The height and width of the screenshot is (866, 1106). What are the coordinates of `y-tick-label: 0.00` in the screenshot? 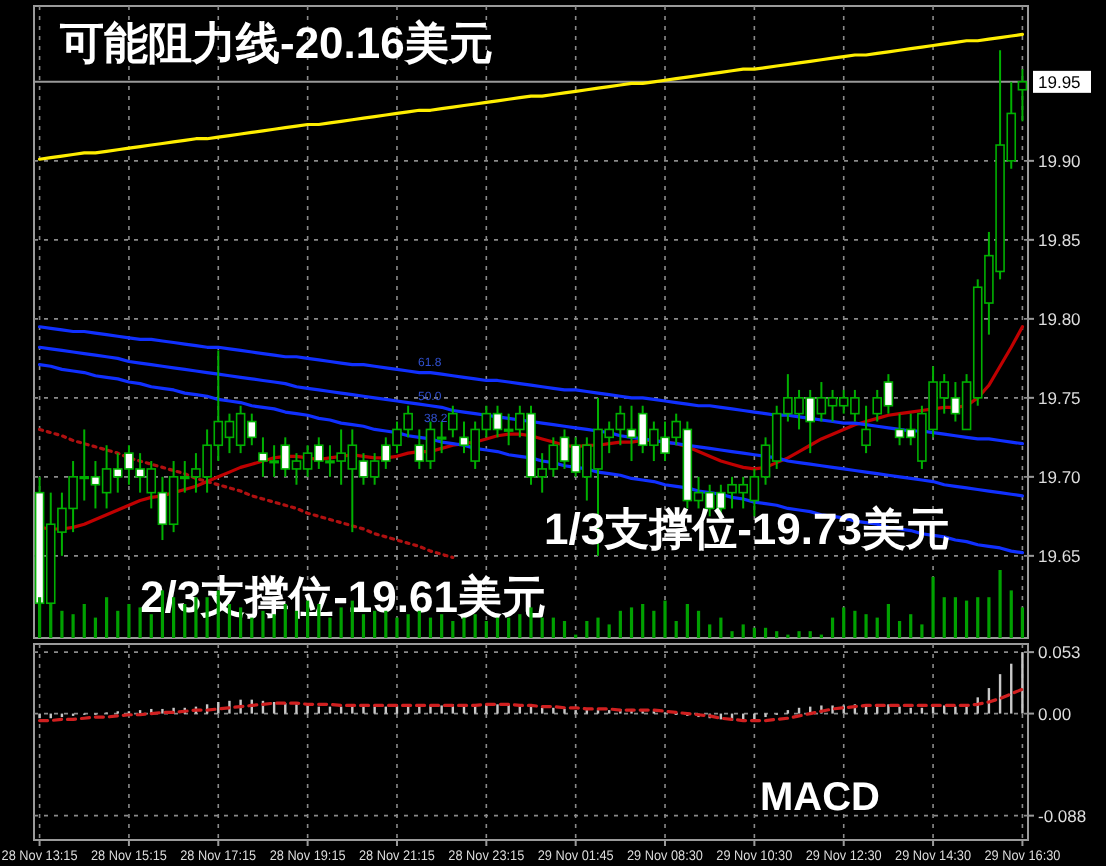 It's located at (1055, 713).